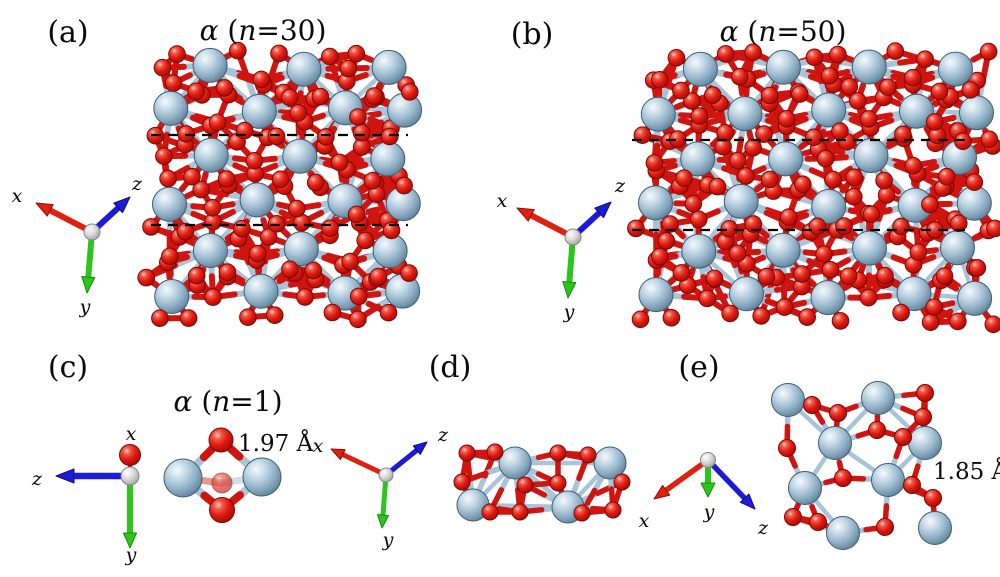 The image size is (1000, 577). What do you see at coordinates (811, 31) in the screenshot?
I see `title-part: =50)` at bounding box center [811, 31].